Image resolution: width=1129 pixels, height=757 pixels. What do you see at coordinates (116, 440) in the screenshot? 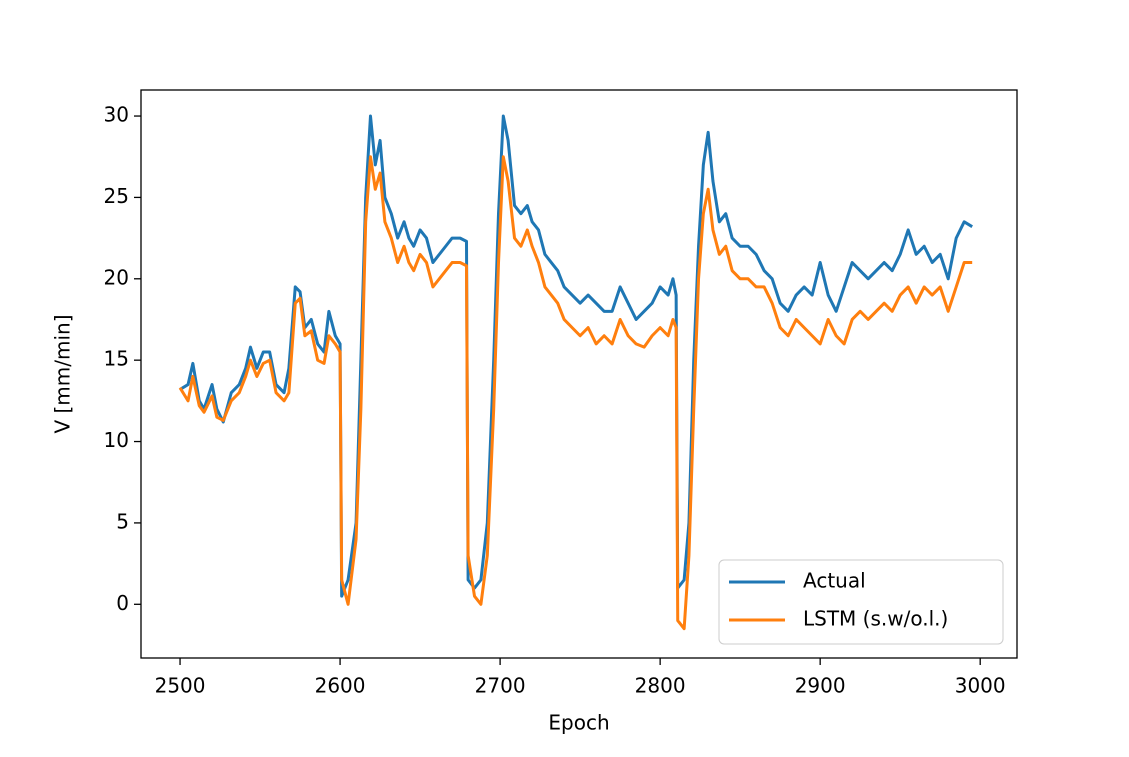
I see `y-tick-label: 10` at bounding box center [116, 440].